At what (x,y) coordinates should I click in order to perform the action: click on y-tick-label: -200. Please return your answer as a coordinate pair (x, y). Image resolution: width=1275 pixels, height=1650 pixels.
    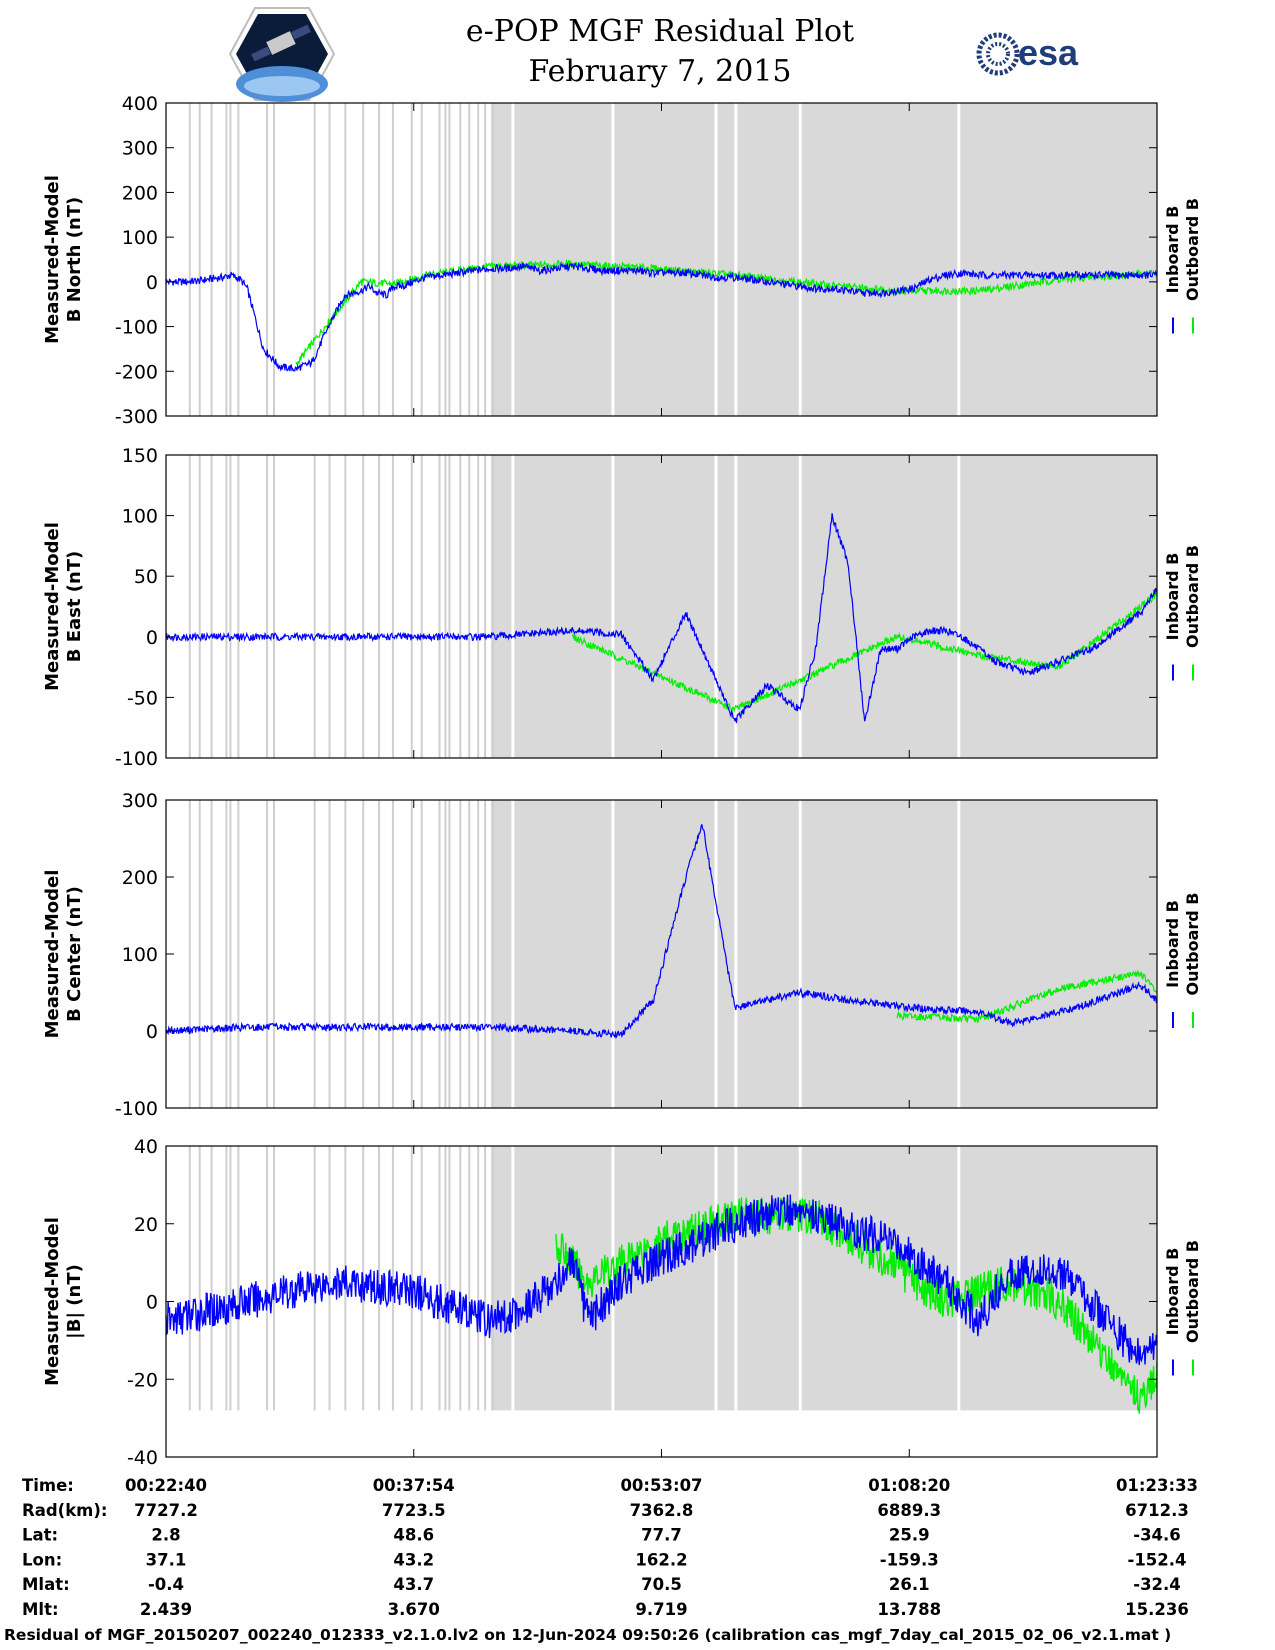
    Looking at the image, I should click on (136, 372).